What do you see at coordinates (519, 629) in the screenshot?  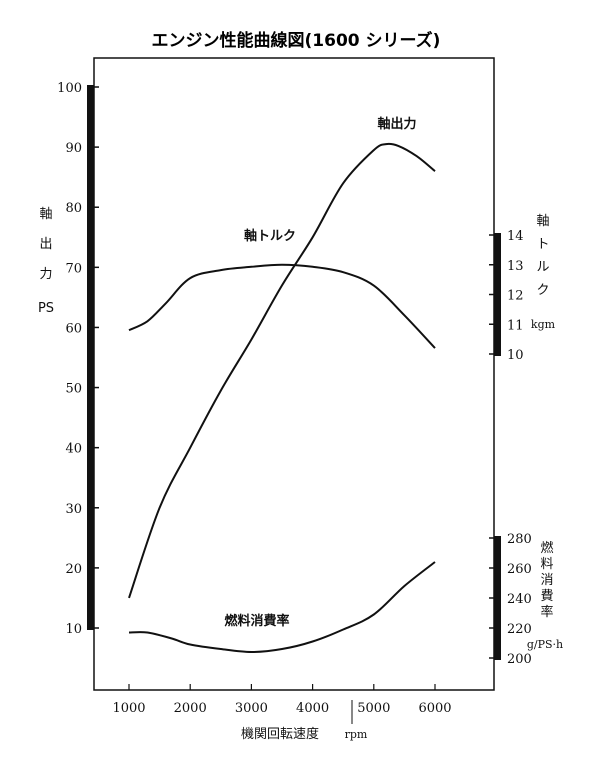 I see `fuel-axis-tick-label: 220` at bounding box center [519, 629].